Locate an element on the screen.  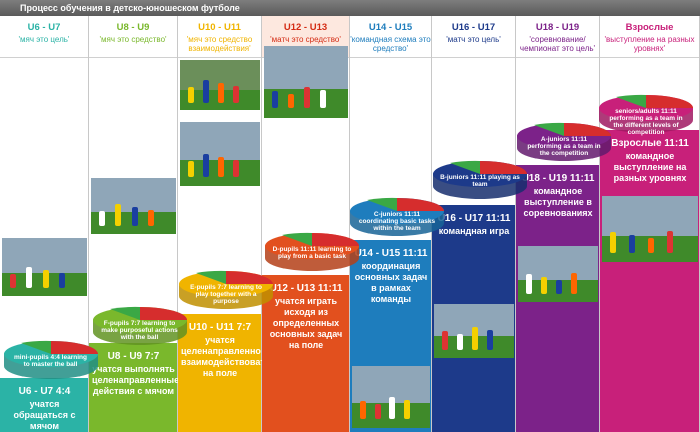
stage-motto: 'мяч это средство взаимодействия' is located at coordinates (219, 44).